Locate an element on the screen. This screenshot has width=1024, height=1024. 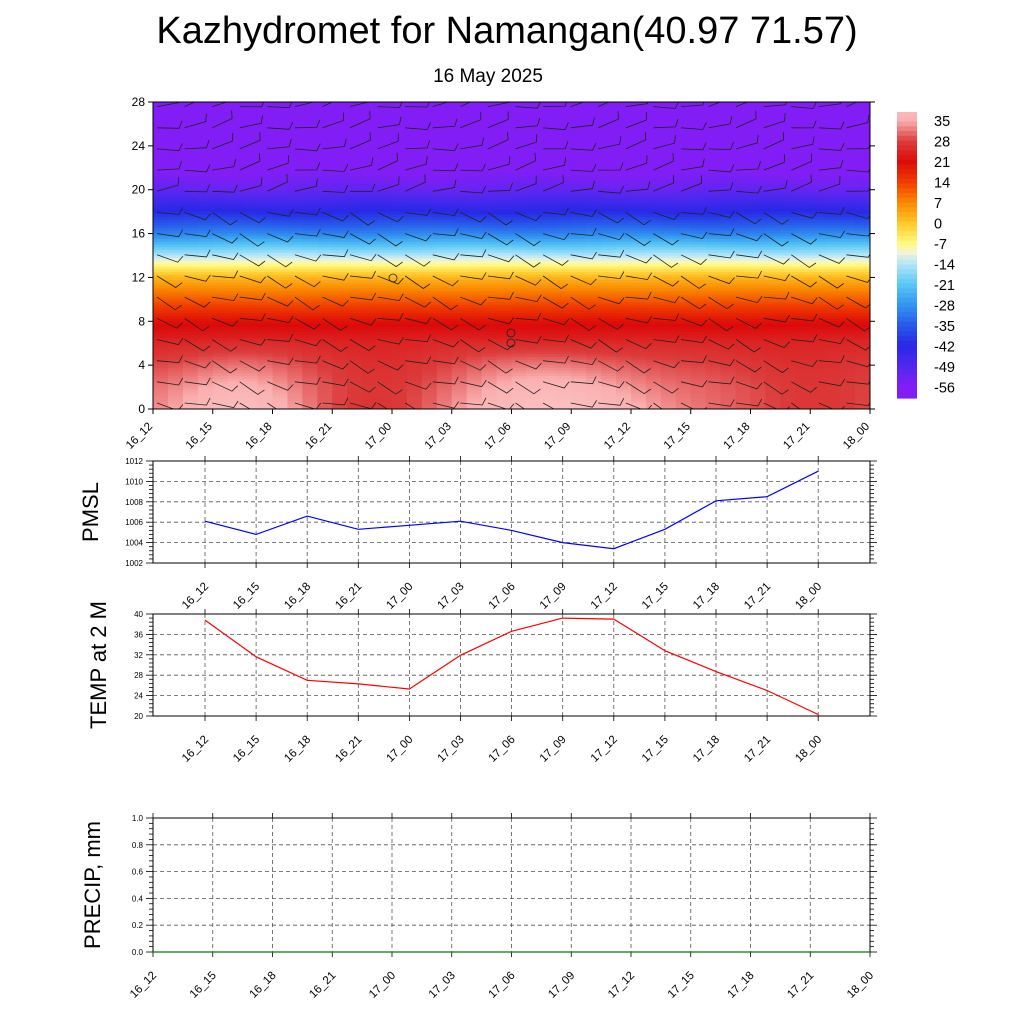
colorbar-label: 0 is located at coordinates (938, 225).